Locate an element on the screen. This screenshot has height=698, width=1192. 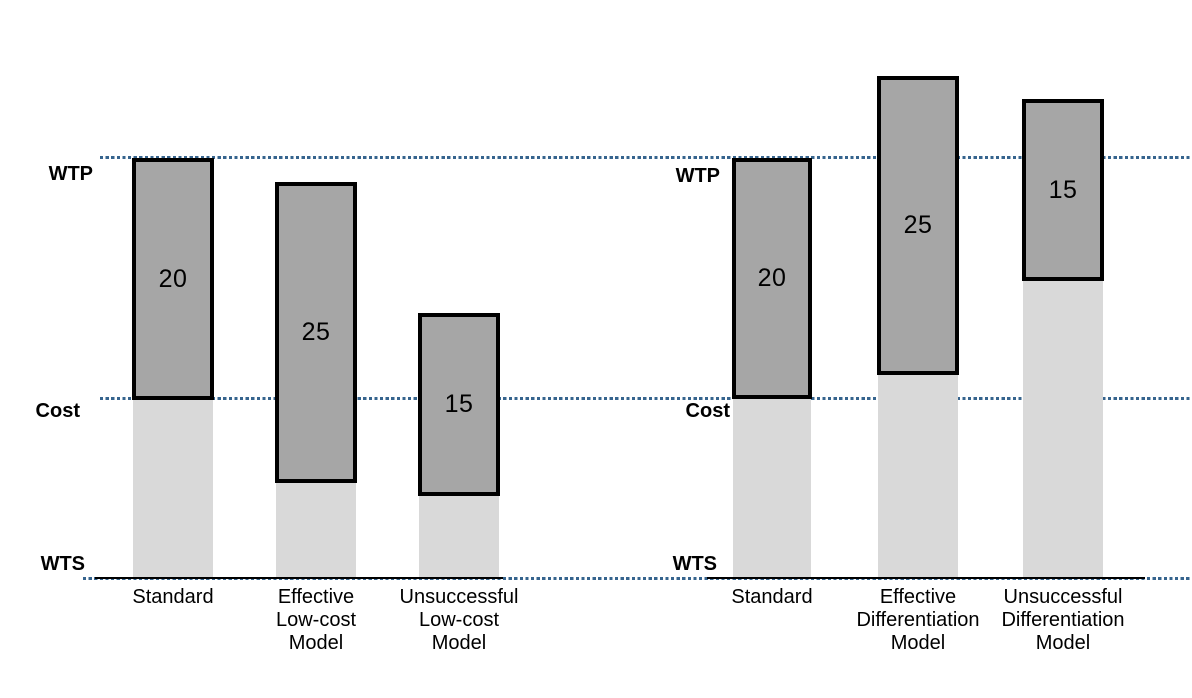
cost-reference-line is located at coordinates (646, 399).